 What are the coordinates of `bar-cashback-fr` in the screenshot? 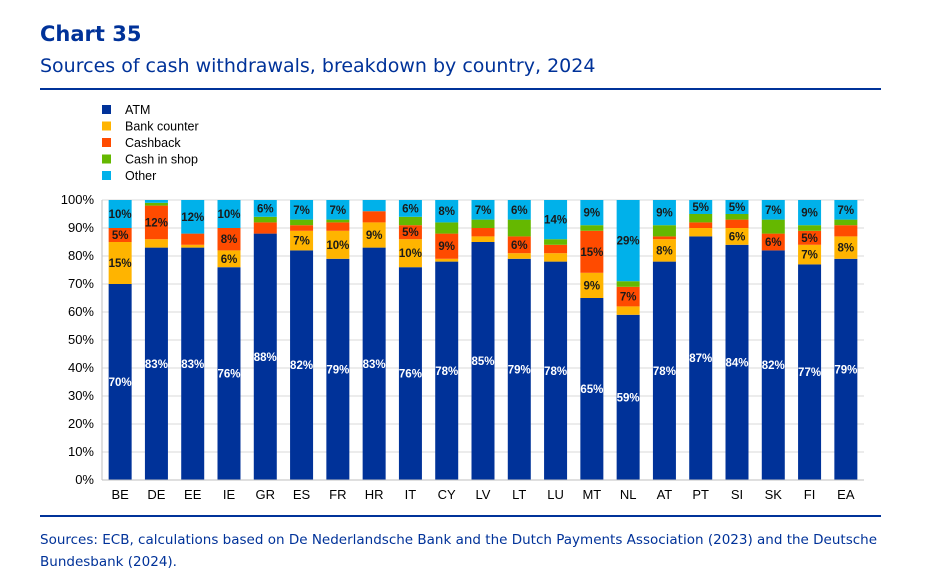 It's located at (338, 226).